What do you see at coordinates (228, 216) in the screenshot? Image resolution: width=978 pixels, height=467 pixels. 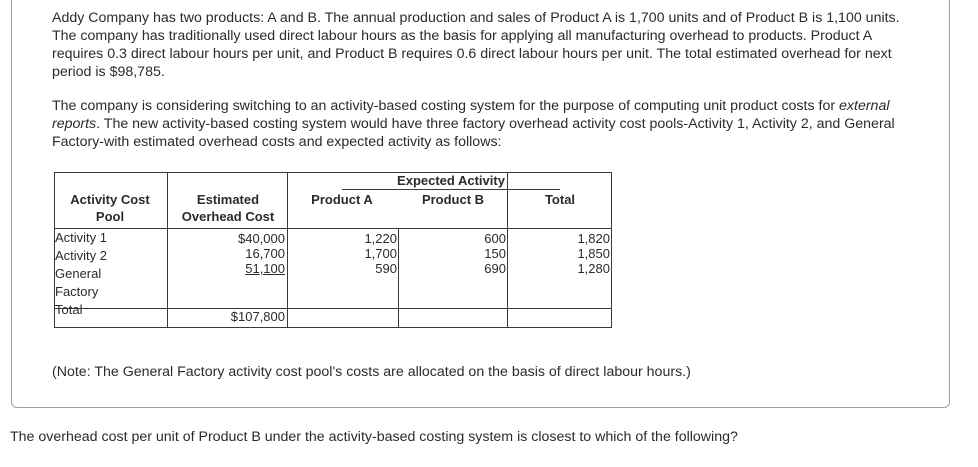 I see `header-cost-line2: Overhead Cost` at bounding box center [228, 216].